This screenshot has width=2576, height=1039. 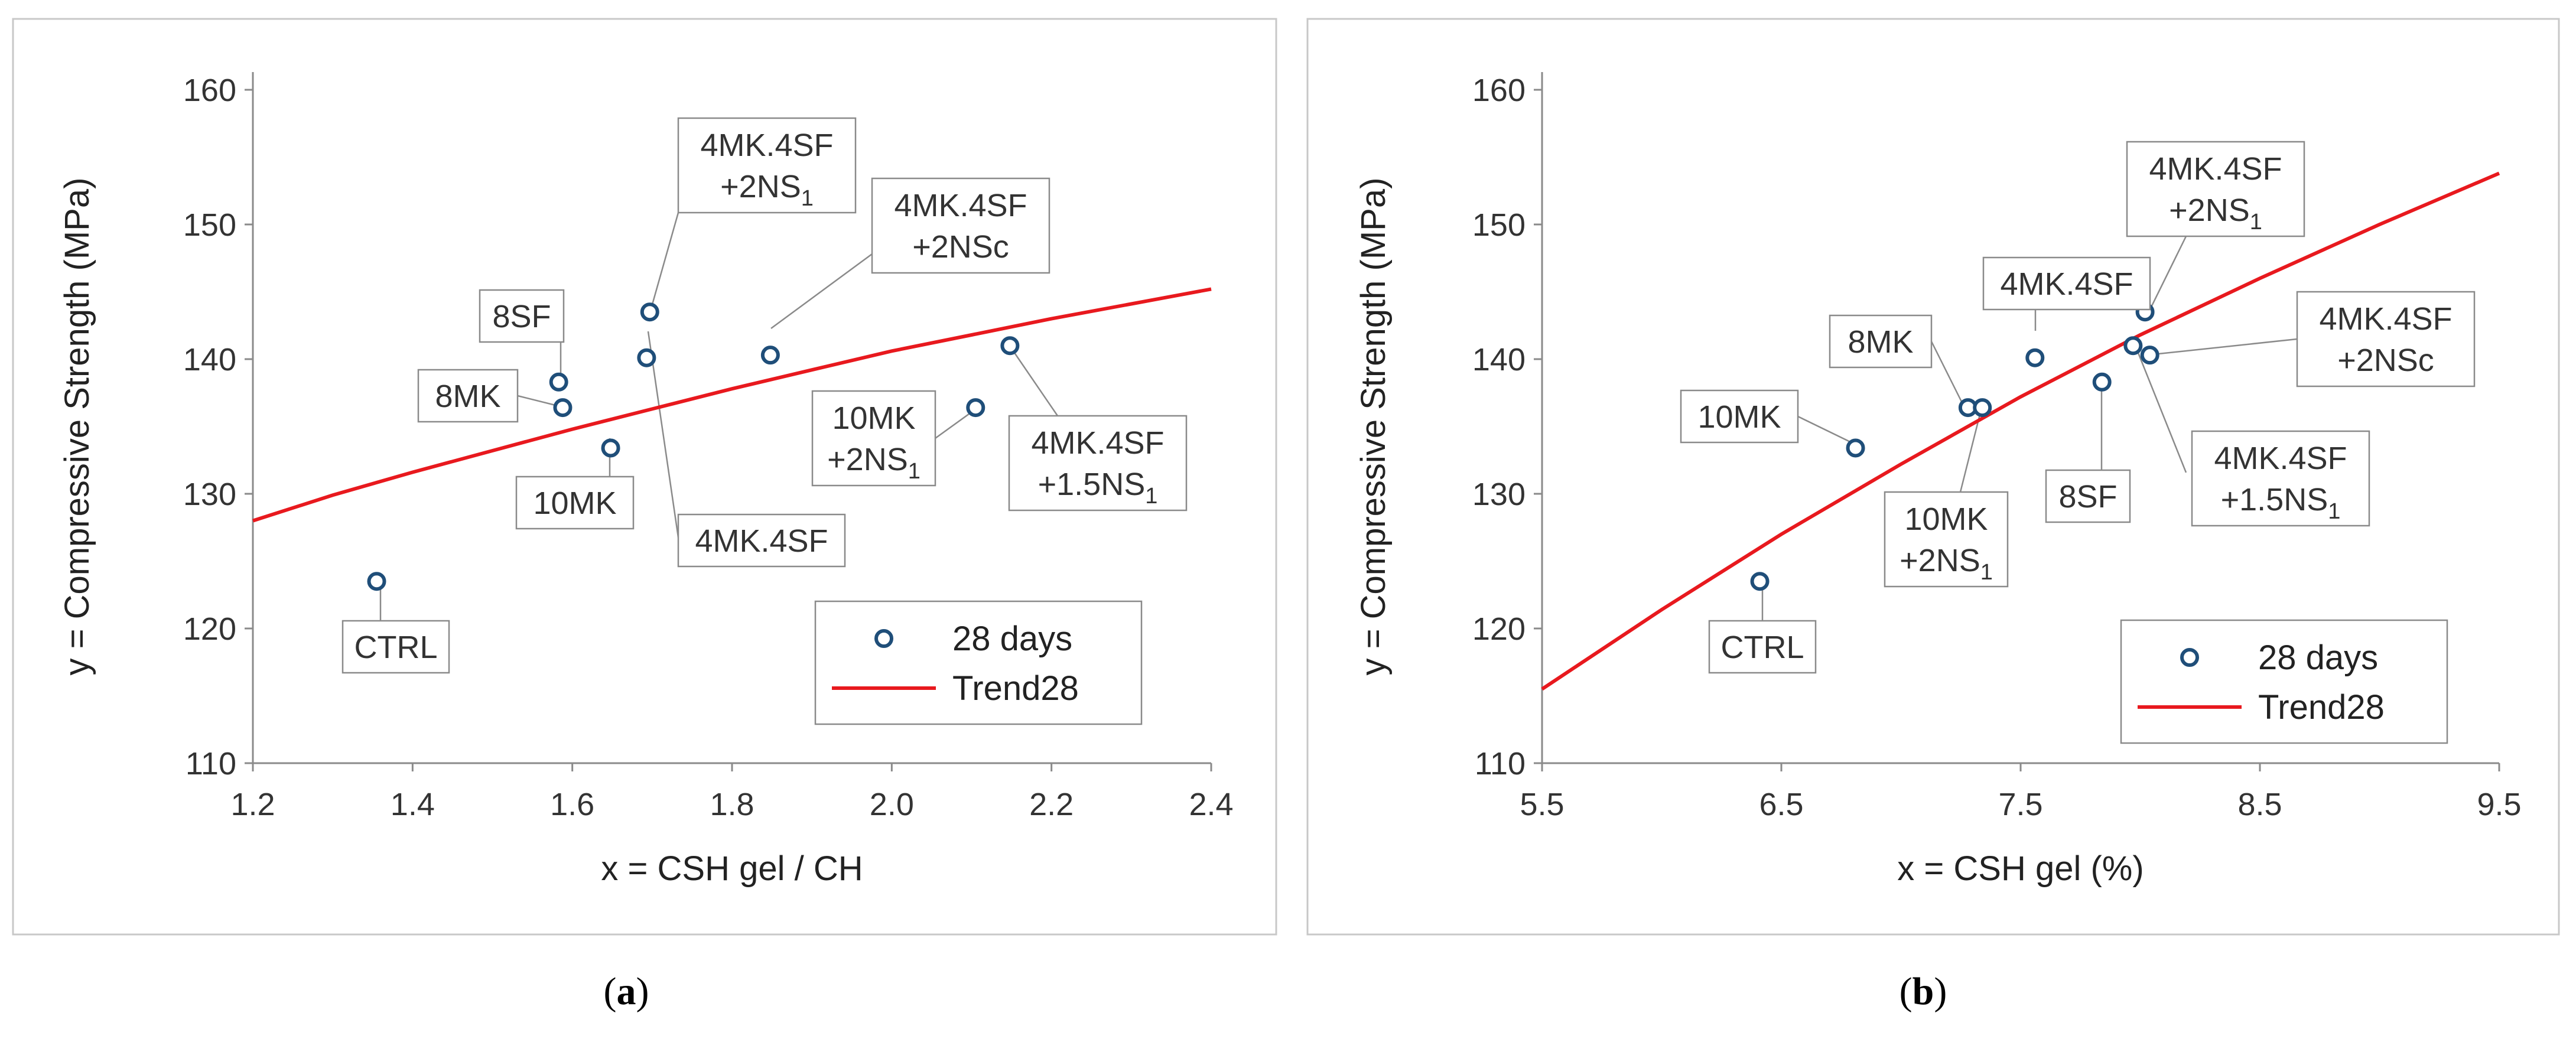 What do you see at coordinates (1016, 688) in the screenshot?
I see `legend-label-trend28: Trend28` at bounding box center [1016, 688].